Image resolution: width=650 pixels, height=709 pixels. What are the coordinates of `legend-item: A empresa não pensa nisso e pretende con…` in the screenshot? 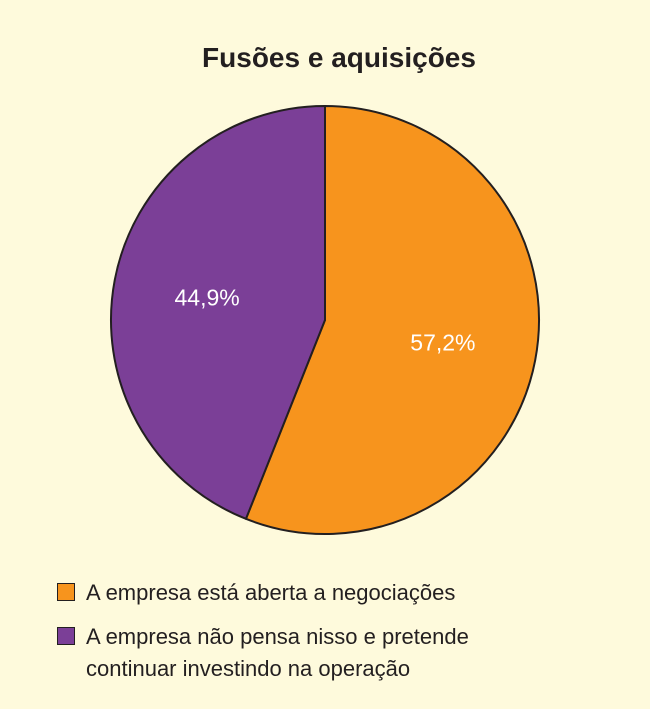 It's located at (337, 653).